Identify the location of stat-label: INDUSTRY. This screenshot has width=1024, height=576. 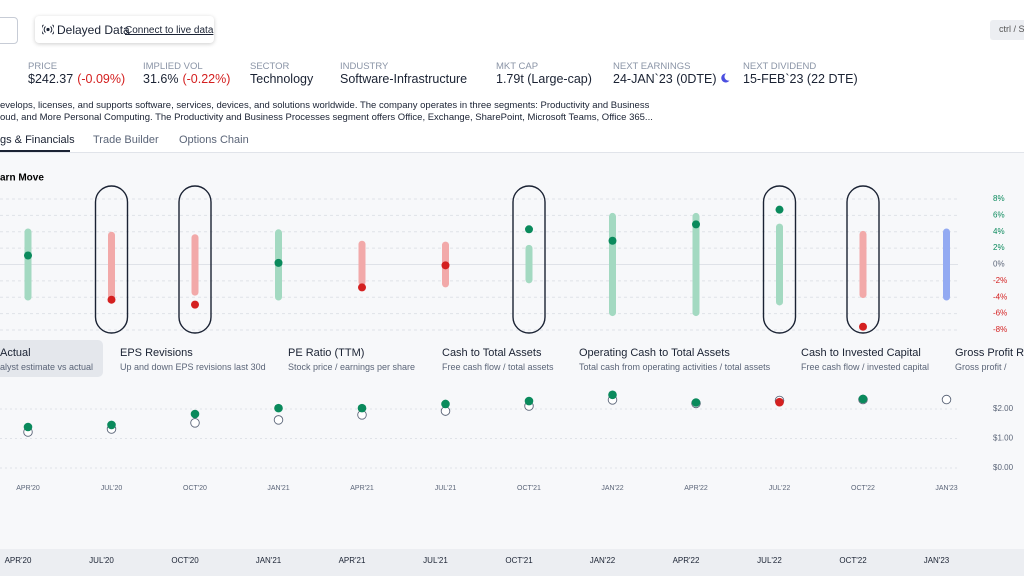
(364, 66).